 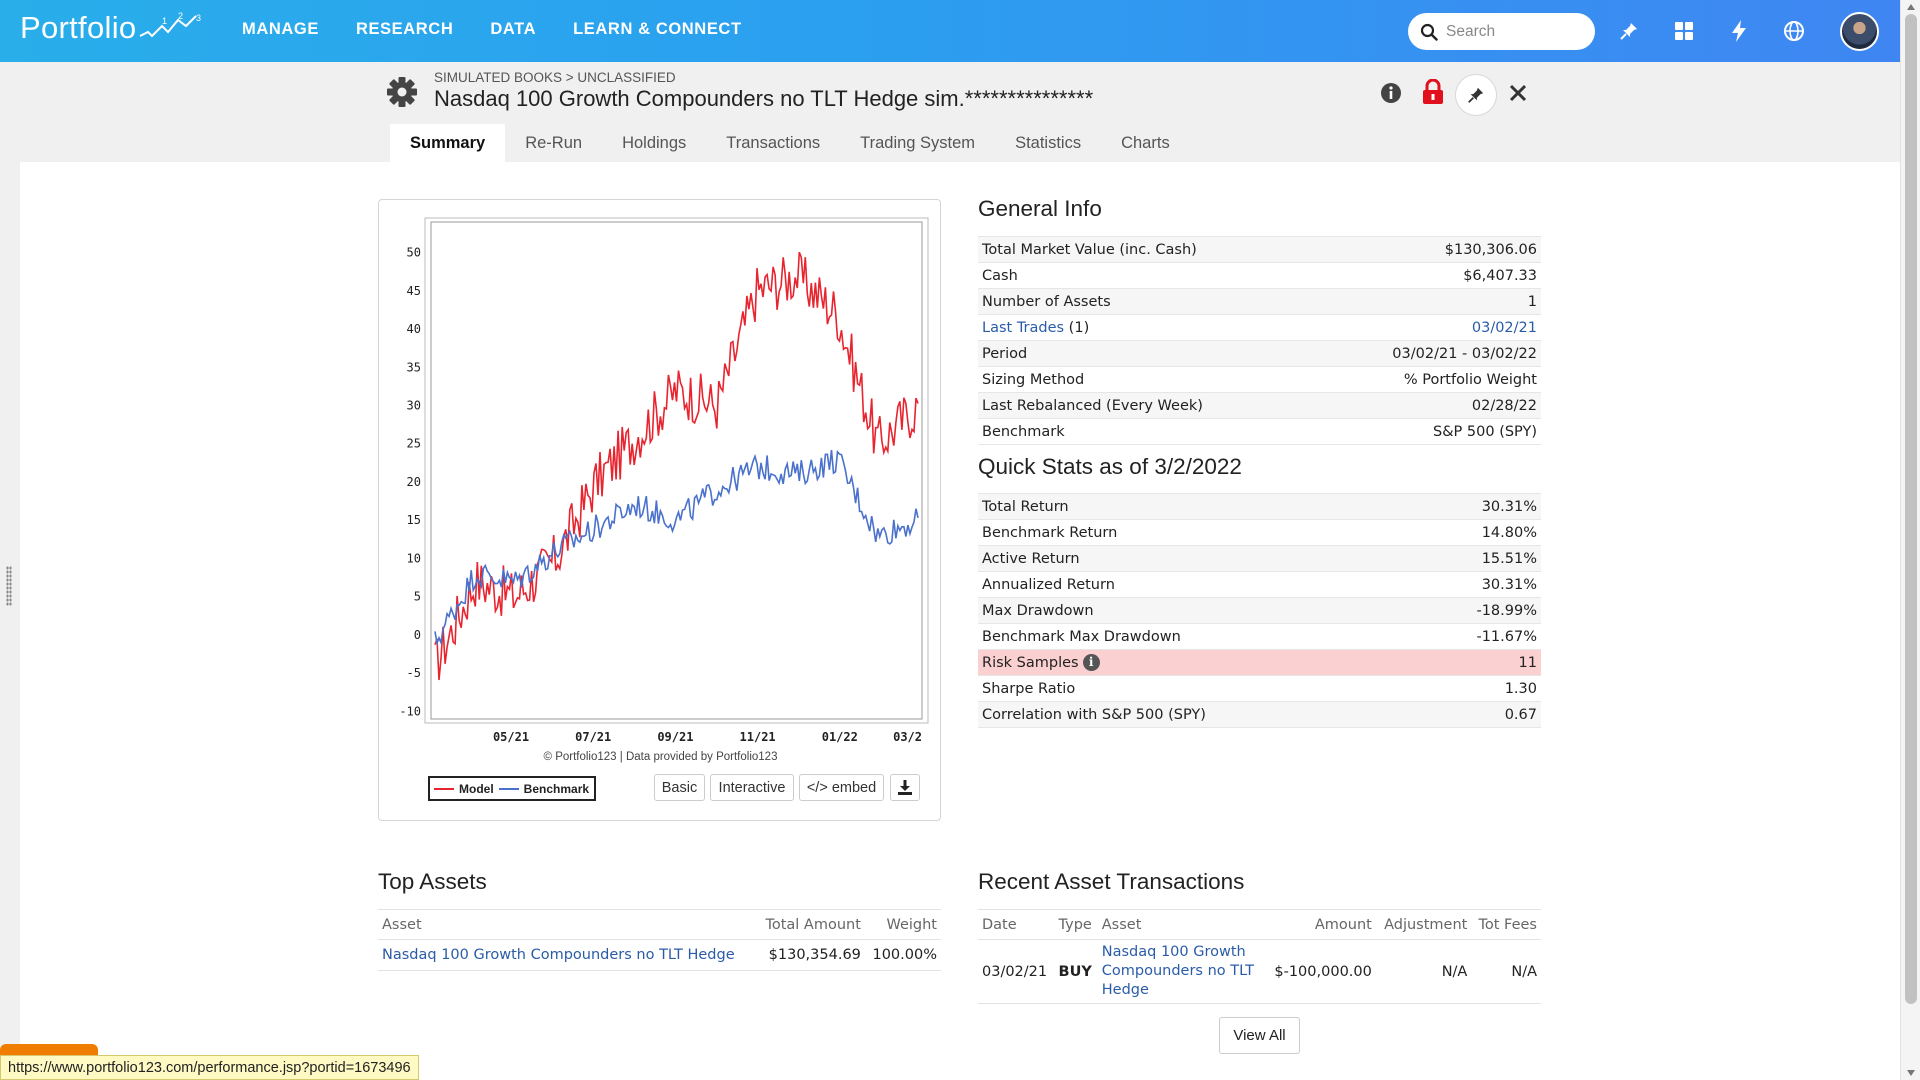 What do you see at coordinates (180, 16) in the screenshot?
I see `svg-text: 2` at bounding box center [180, 16].